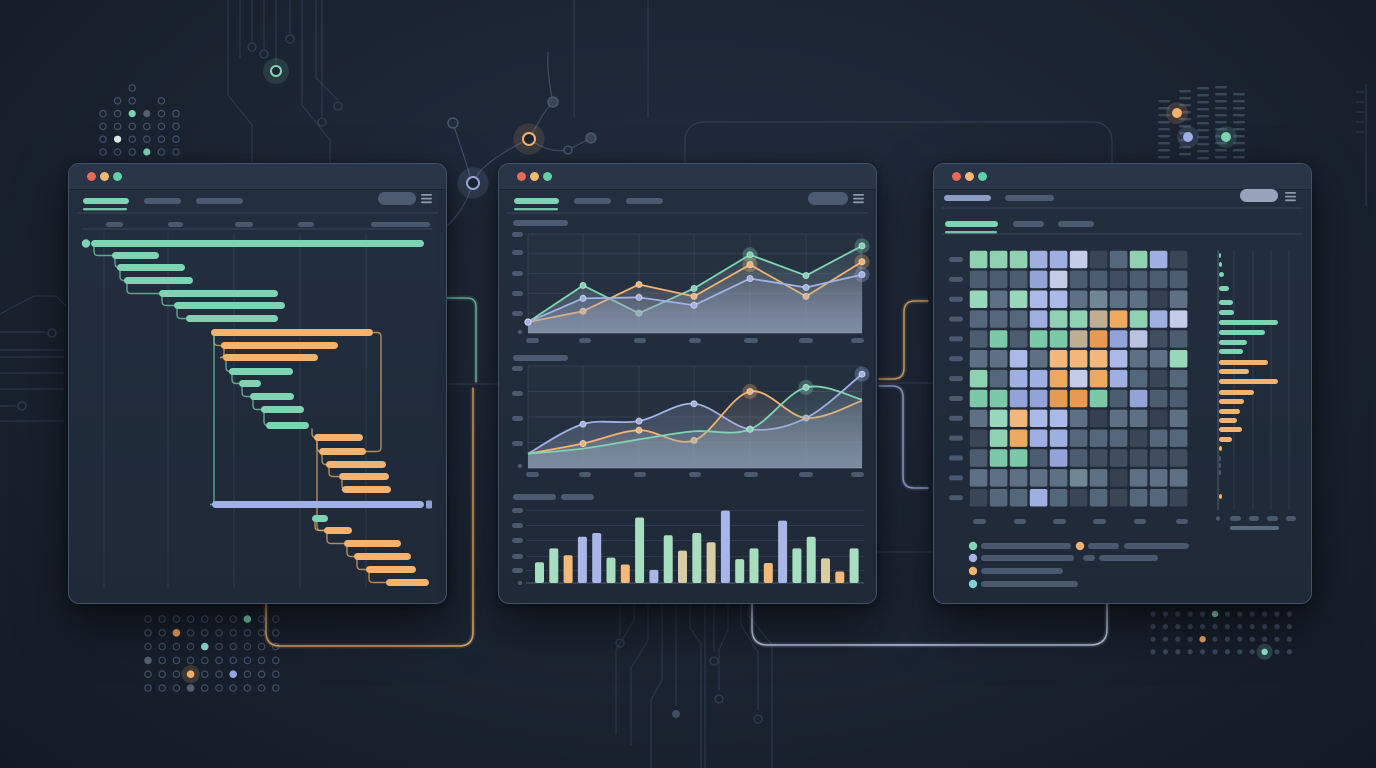 This screenshot has height=768, width=1376. What do you see at coordinates (585, 474) in the screenshot?
I see `x-axis-tick-pill` at bounding box center [585, 474].